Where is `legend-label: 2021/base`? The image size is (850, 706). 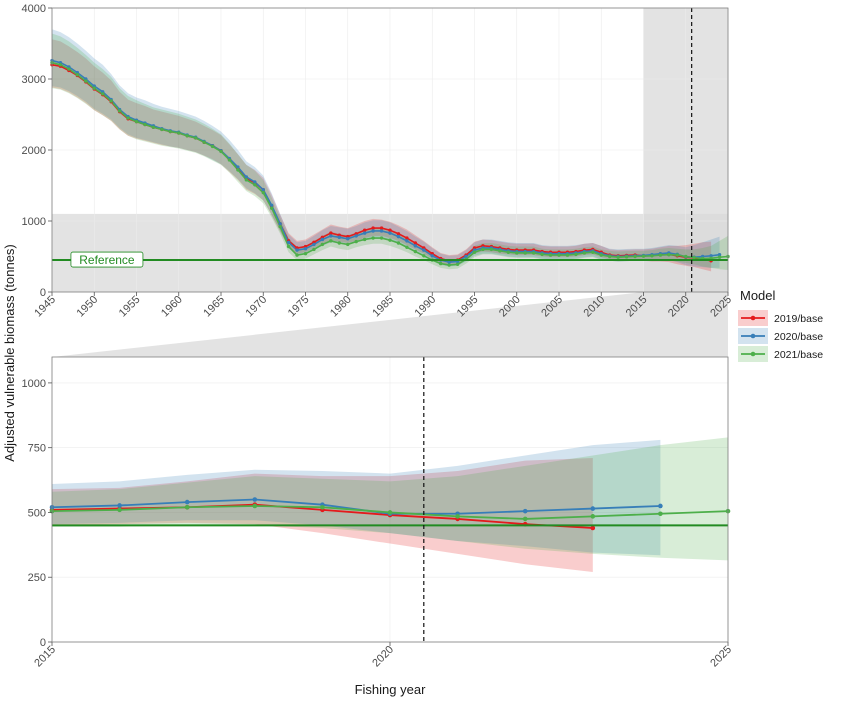
legend-label: 2021/base is located at coordinates (798, 355).